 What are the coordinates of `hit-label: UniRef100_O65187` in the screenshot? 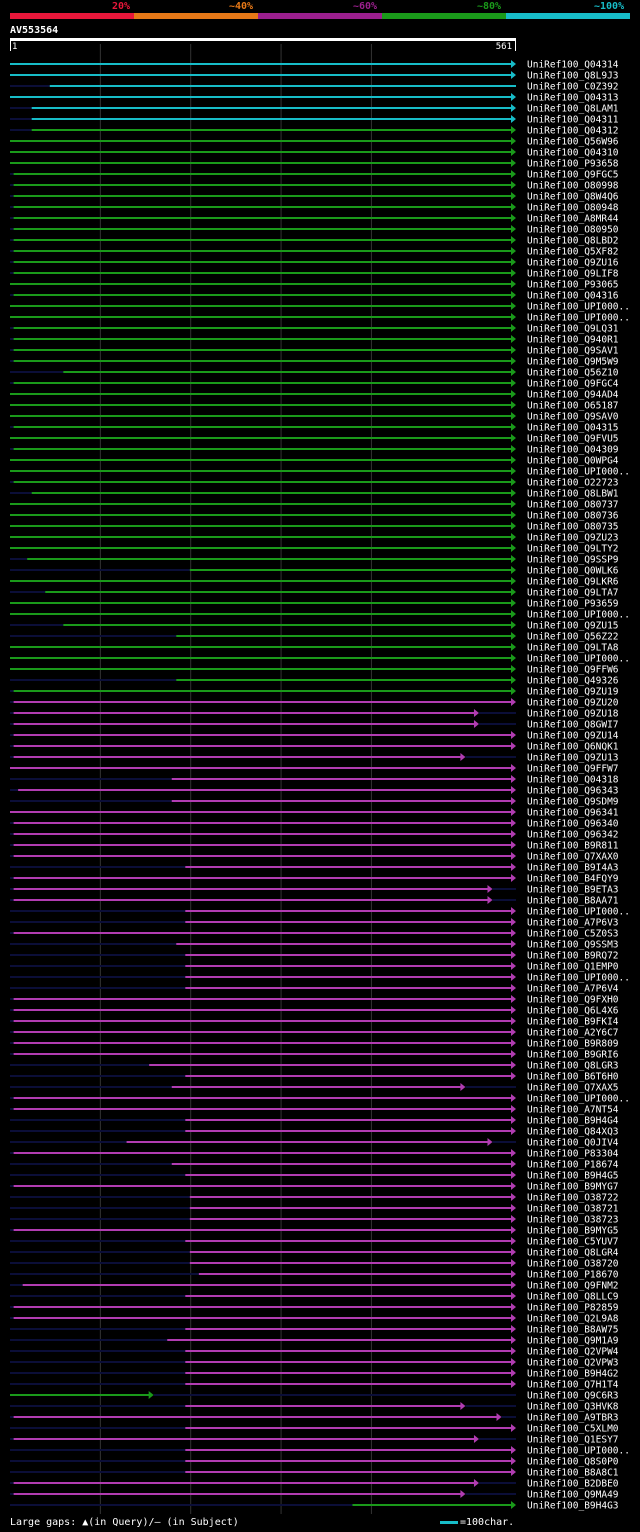 It's located at (573, 406).